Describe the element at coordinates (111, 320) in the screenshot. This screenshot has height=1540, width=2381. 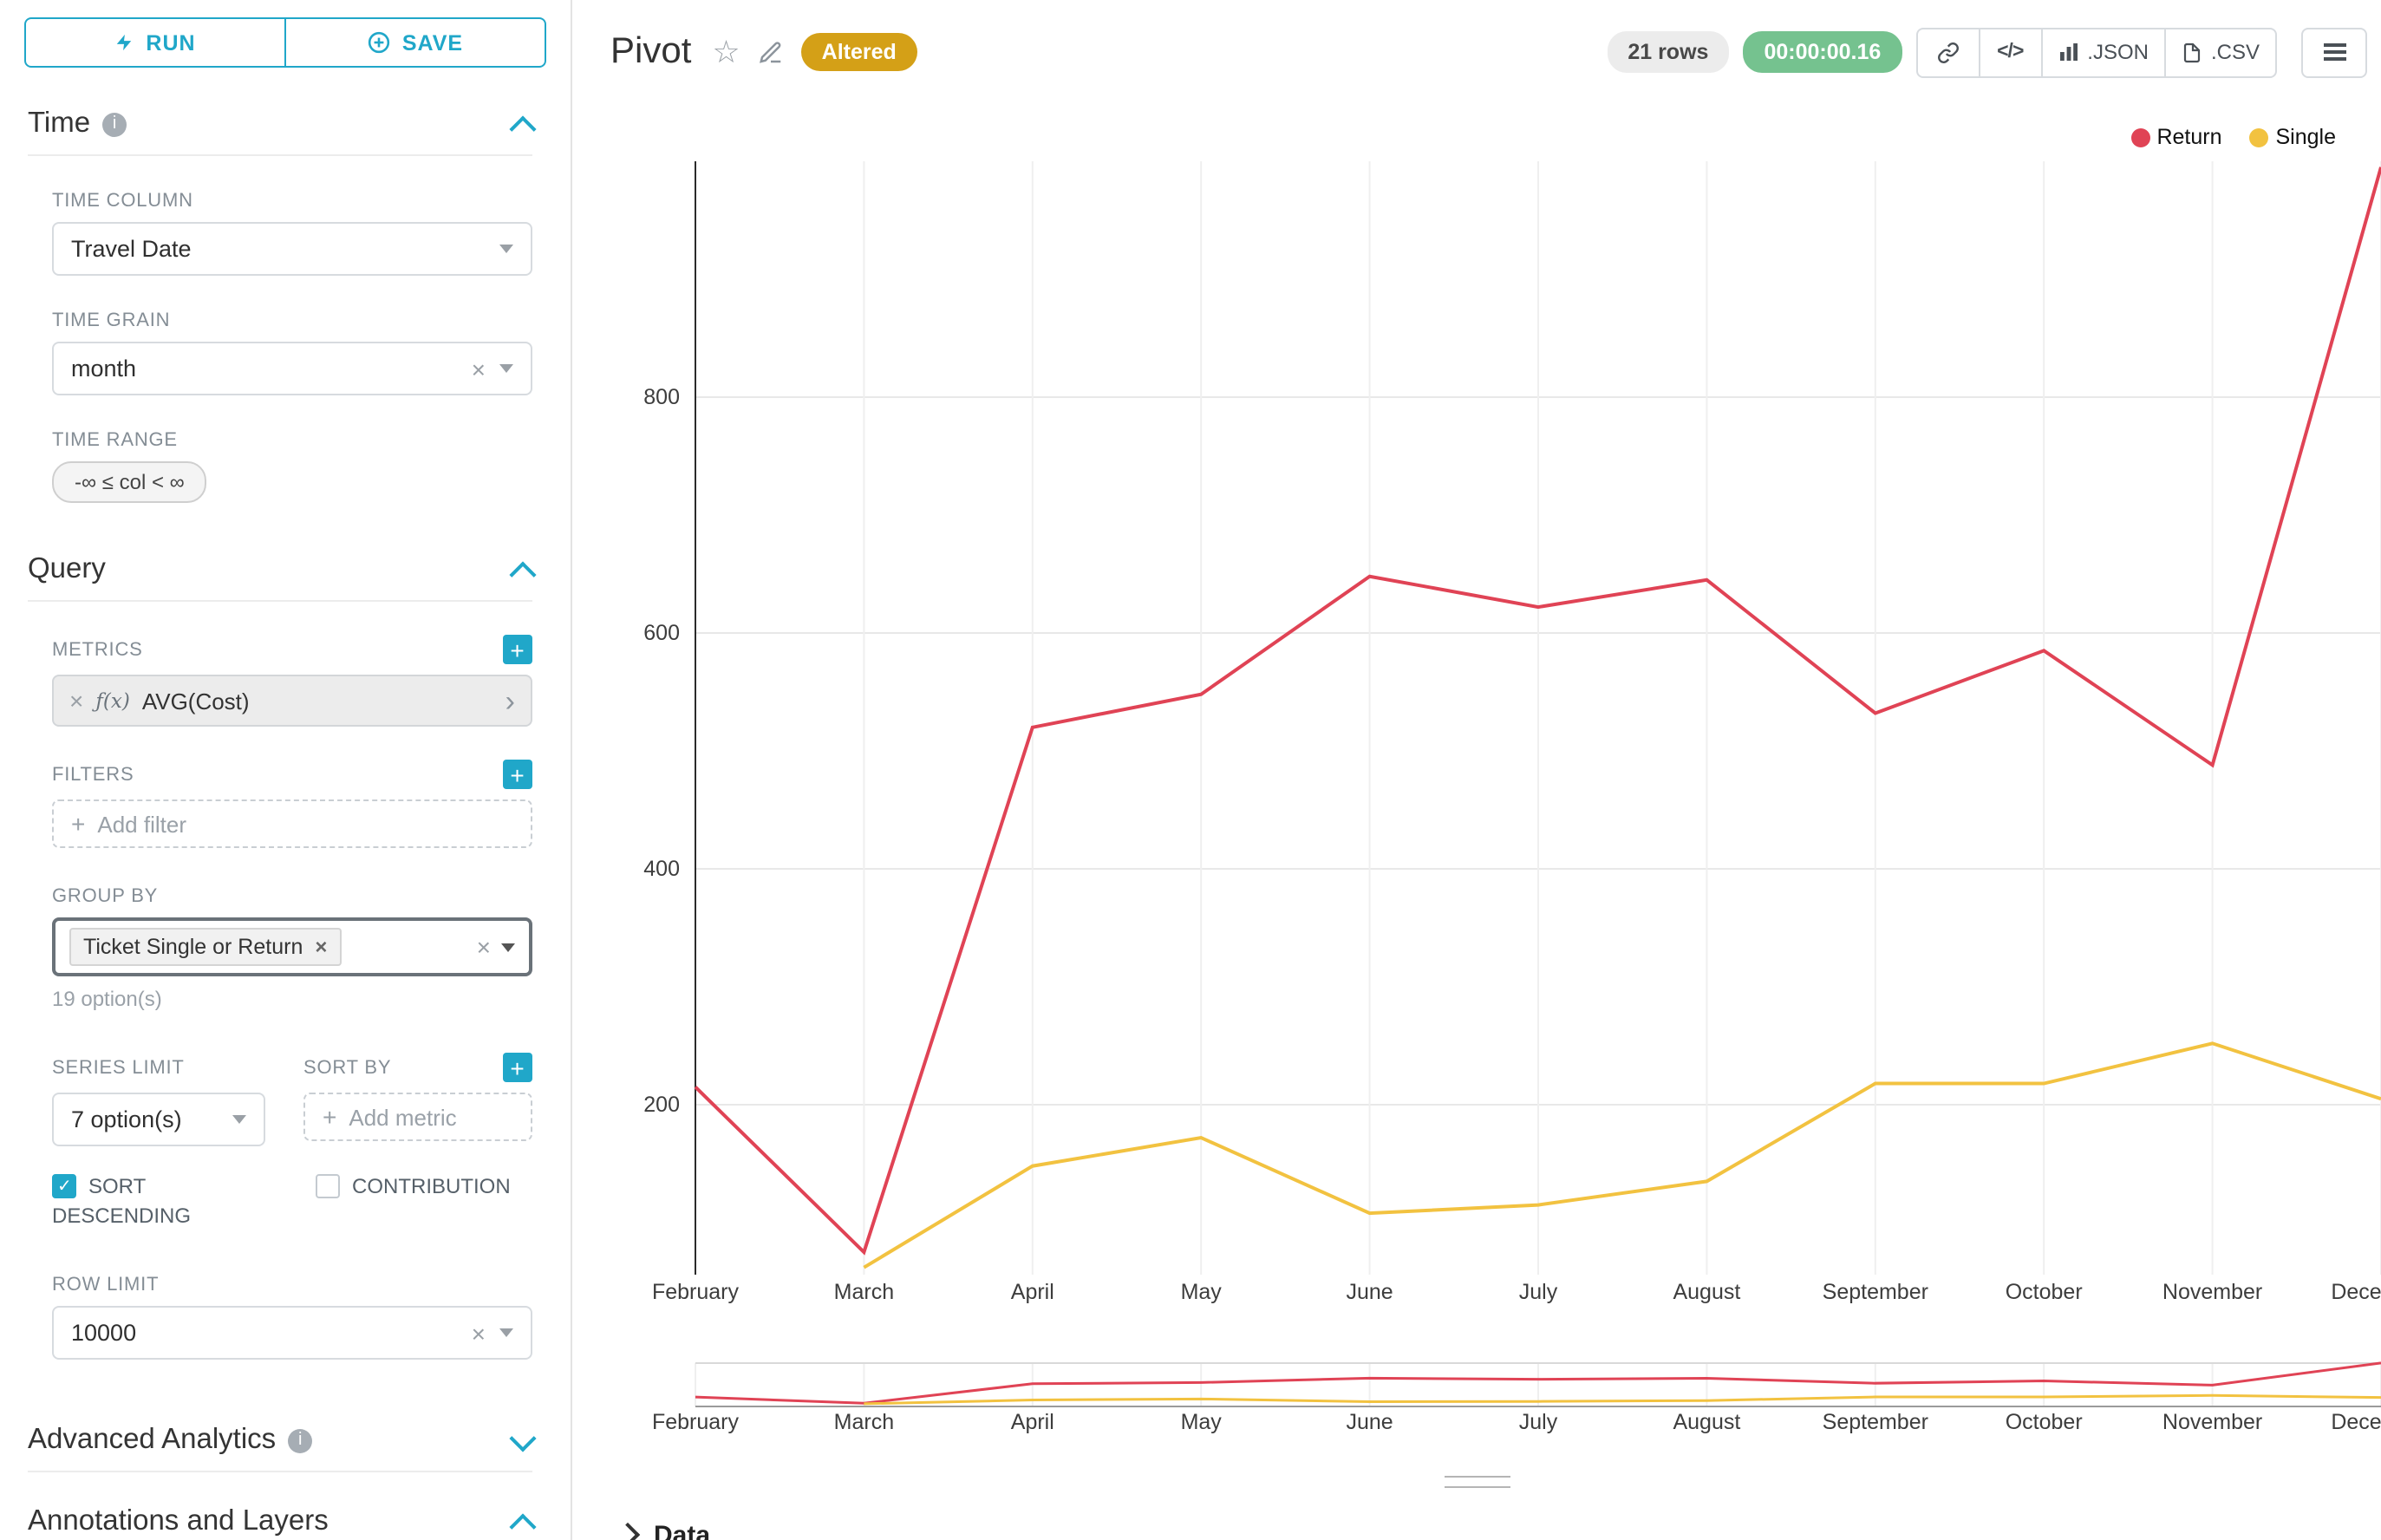
I see `time-grain-label: TIME GRAIN` at that location.